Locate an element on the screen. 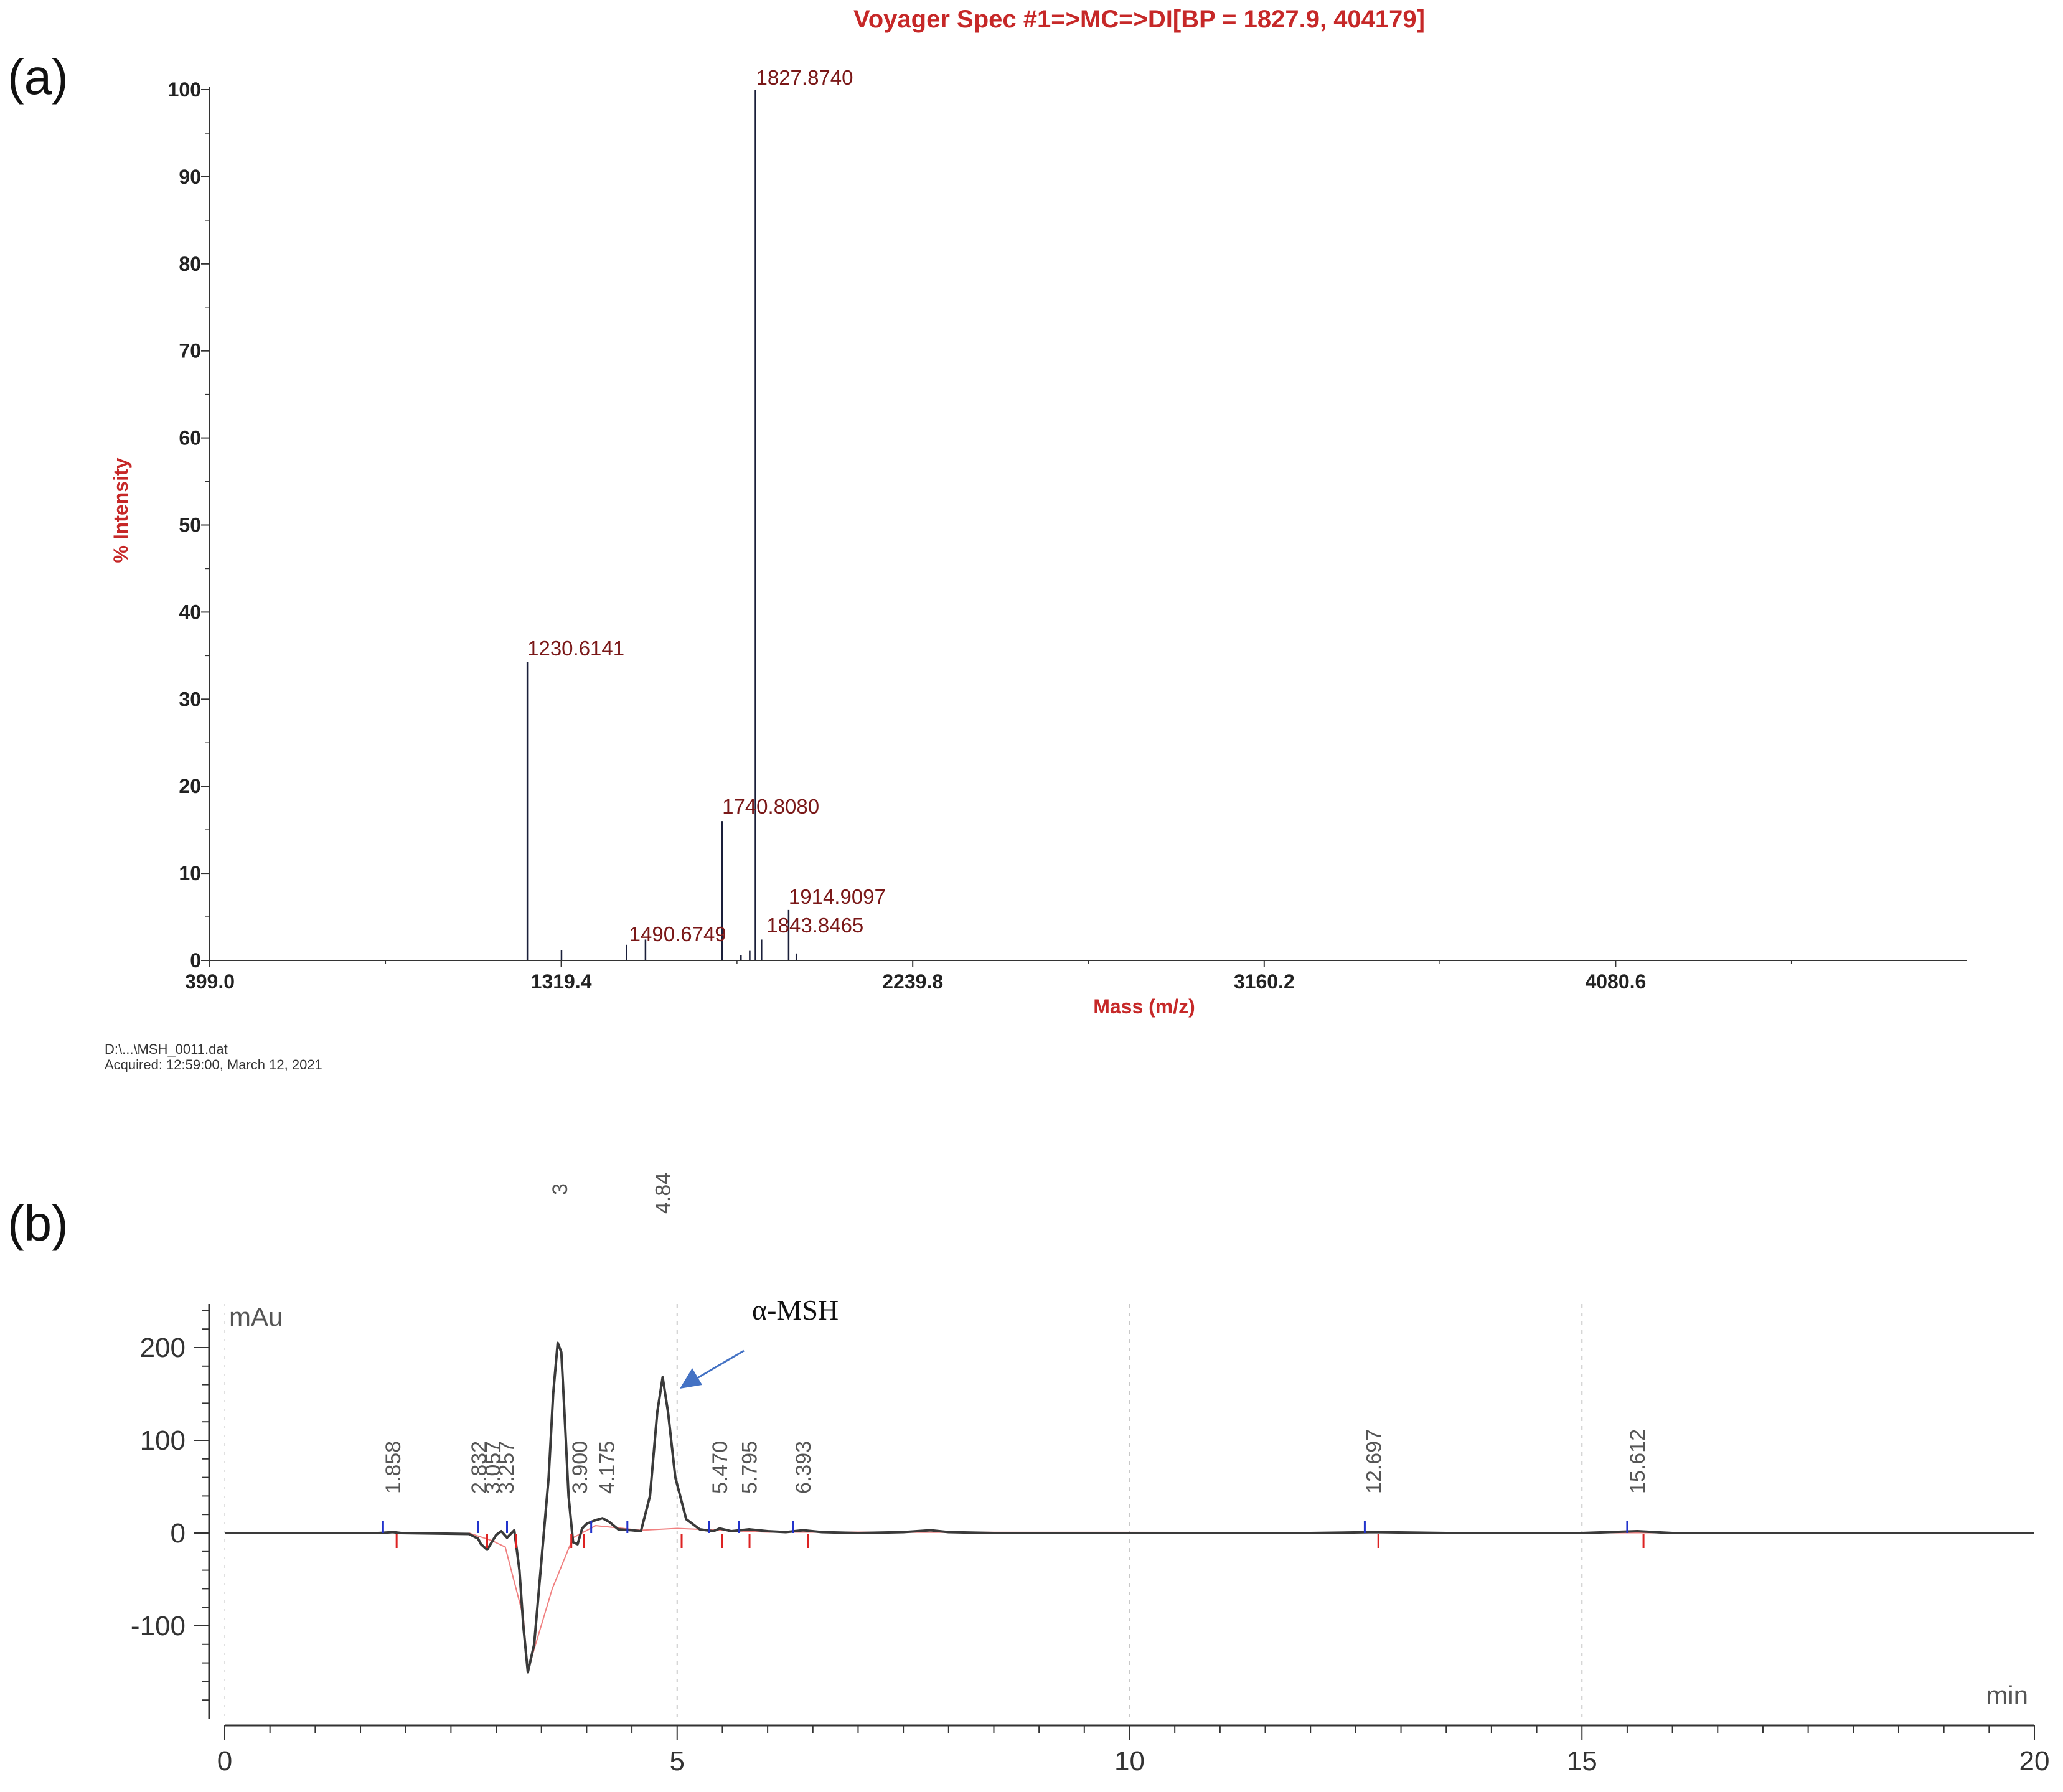 This screenshot has height=1792, width=2063. y-tick-label: 80 is located at coordinates (190, 264).